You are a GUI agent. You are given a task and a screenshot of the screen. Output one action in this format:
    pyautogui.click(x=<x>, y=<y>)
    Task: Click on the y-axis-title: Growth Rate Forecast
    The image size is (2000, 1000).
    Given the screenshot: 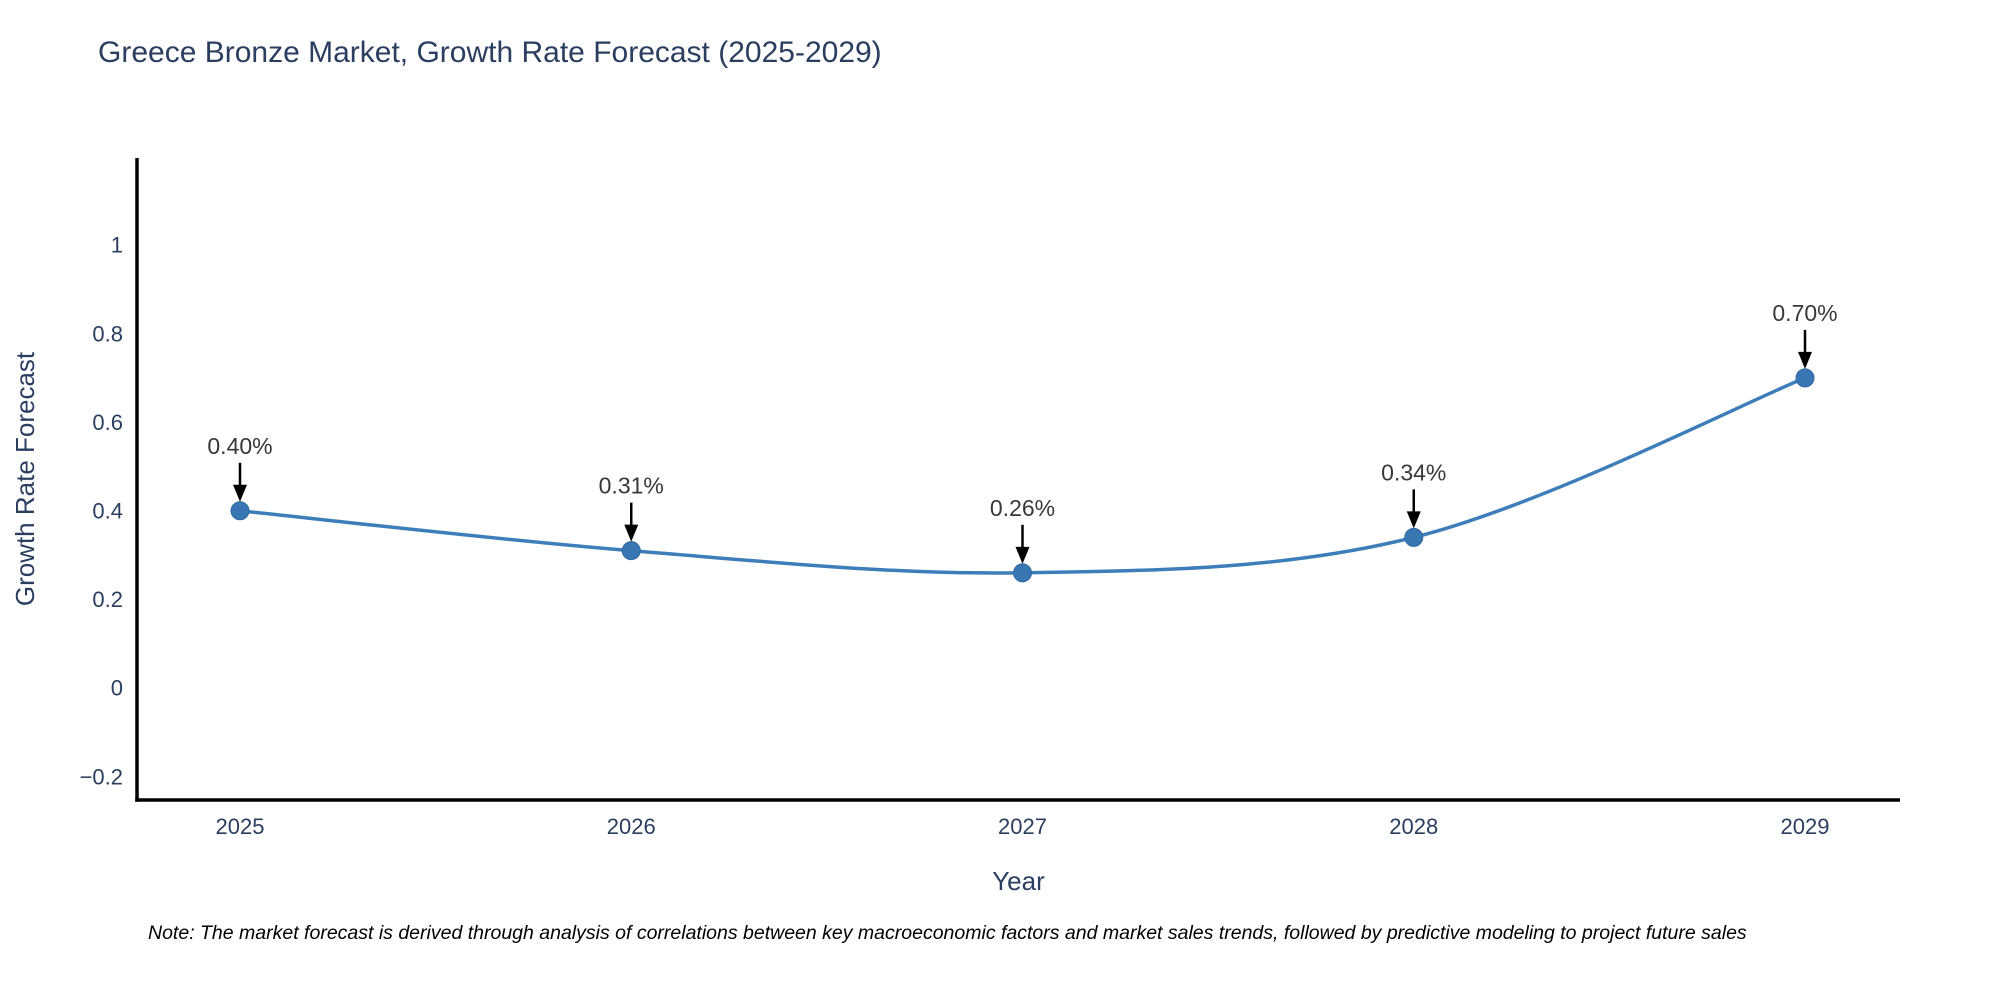 What is the action you would take?
    pyautogui.click(x=25, y=478)
    